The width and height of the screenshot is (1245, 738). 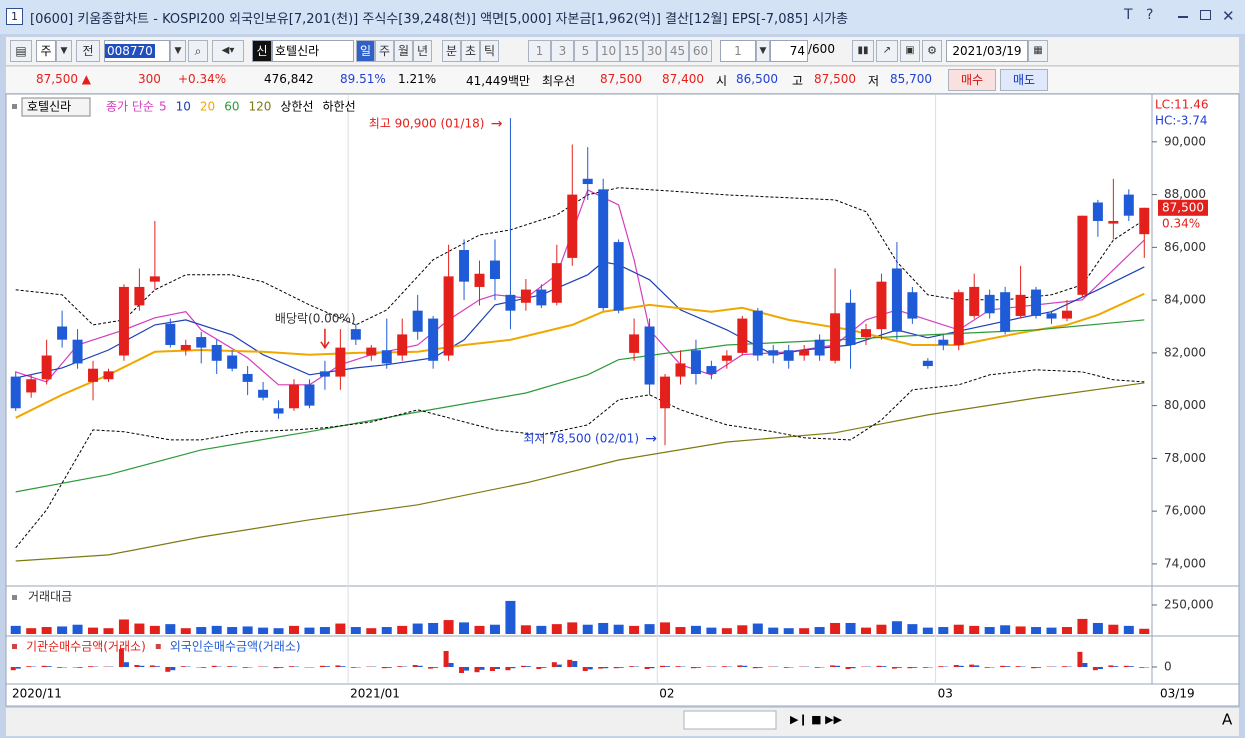 What do you see at coordinates (1228, 16) in the screenshot?
I see `close: ✕` at bounding box center [1228, 16].